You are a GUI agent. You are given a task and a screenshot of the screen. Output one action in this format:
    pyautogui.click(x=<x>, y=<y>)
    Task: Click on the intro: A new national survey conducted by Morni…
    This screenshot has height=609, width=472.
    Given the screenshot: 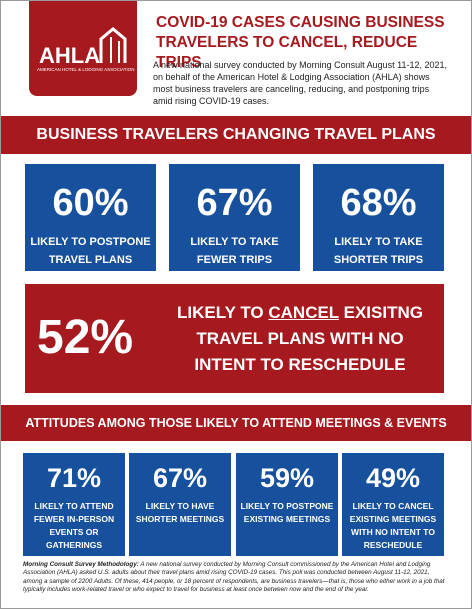 What is the action you would take?
    pyautogui.click(x=300, y=83)
    